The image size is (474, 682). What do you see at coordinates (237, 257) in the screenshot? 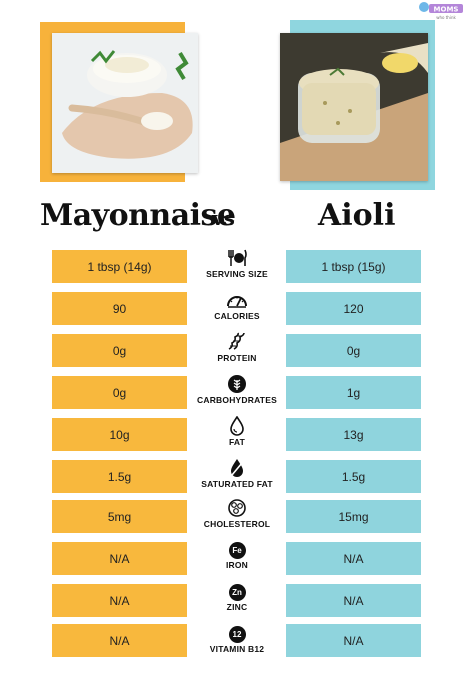
I see `utensils-icon` at bounding box center [237, 257].